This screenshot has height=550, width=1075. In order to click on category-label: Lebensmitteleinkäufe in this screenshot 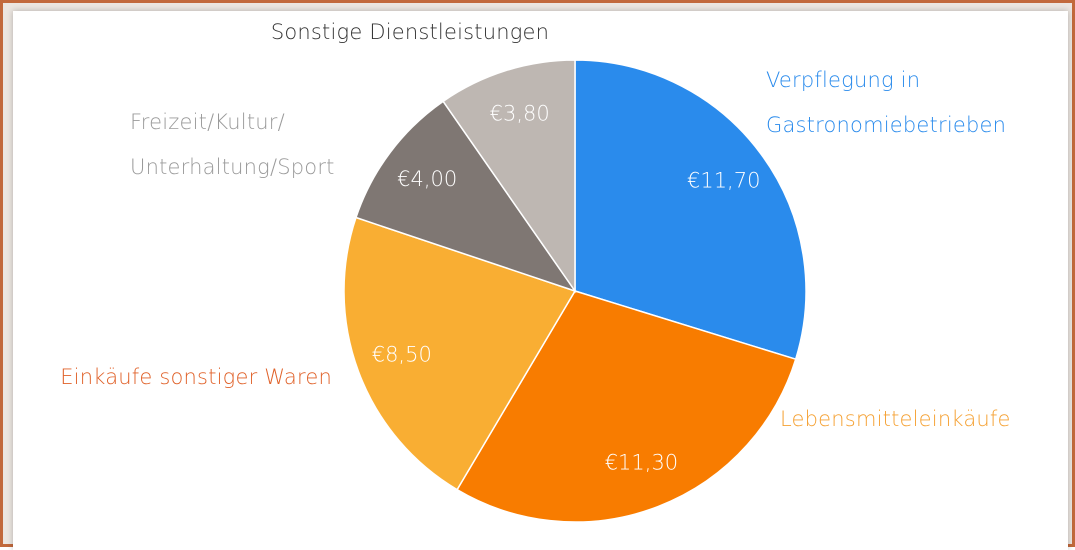, I will do `click(895, 419)`.